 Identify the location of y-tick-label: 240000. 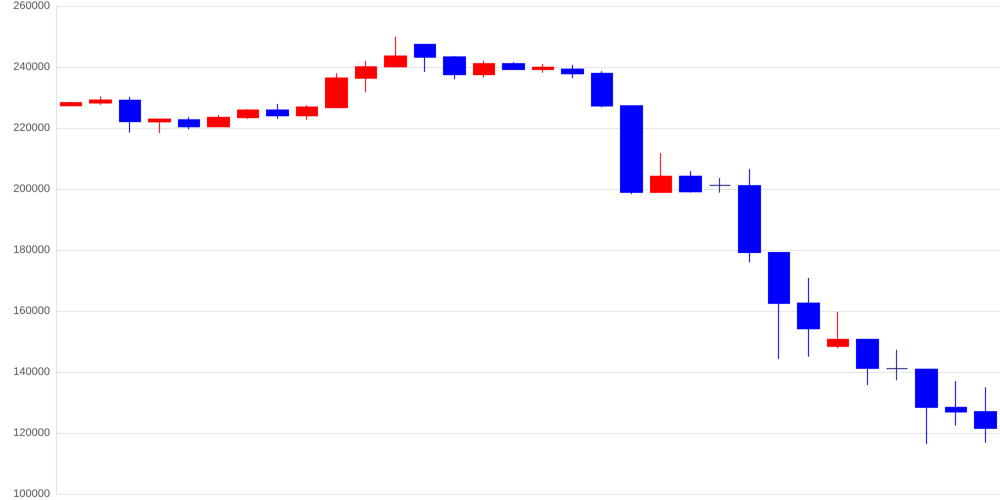
(31, 67).